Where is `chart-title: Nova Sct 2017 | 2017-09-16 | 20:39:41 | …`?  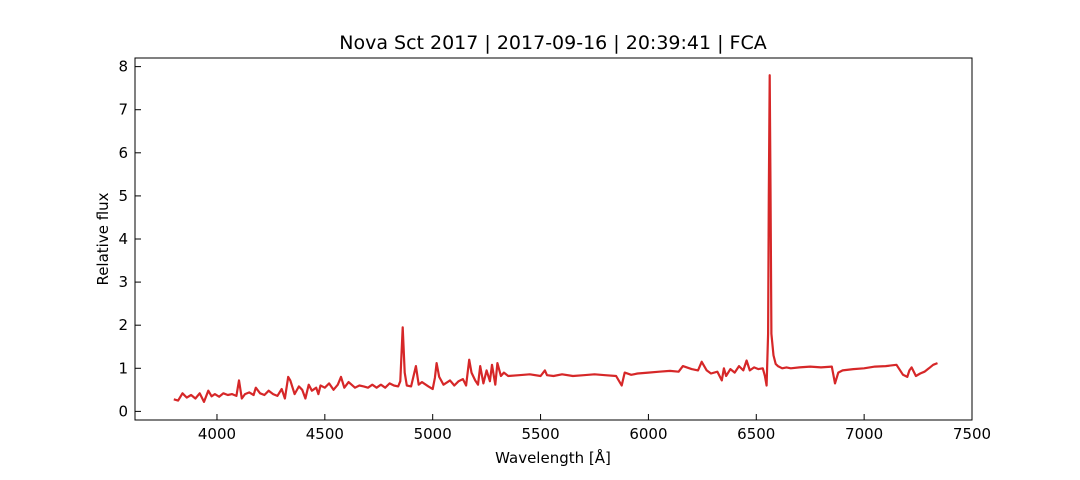 chart-title: Nova Sct 2017 | 2017-09-16 | 20:39:41 | … is located at coordinates (553, 43).